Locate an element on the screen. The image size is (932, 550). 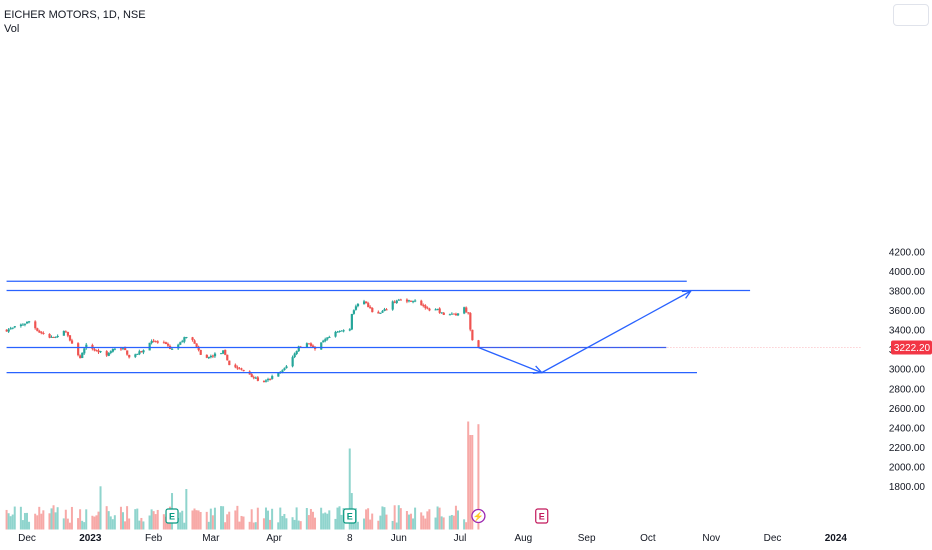
time-axis-label: 2023 is located at coordinates (90, 538).